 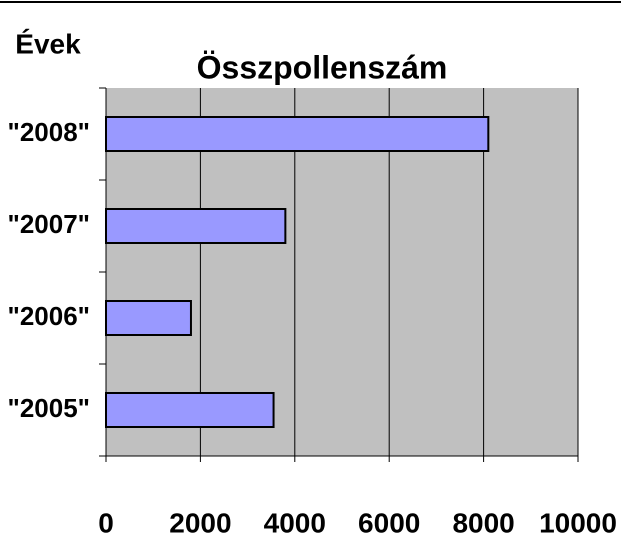 What do you see at coordinates (49, 408) in the screenshot?
I see `y-tick-label: "2005"` at bounding box center [49, 408].